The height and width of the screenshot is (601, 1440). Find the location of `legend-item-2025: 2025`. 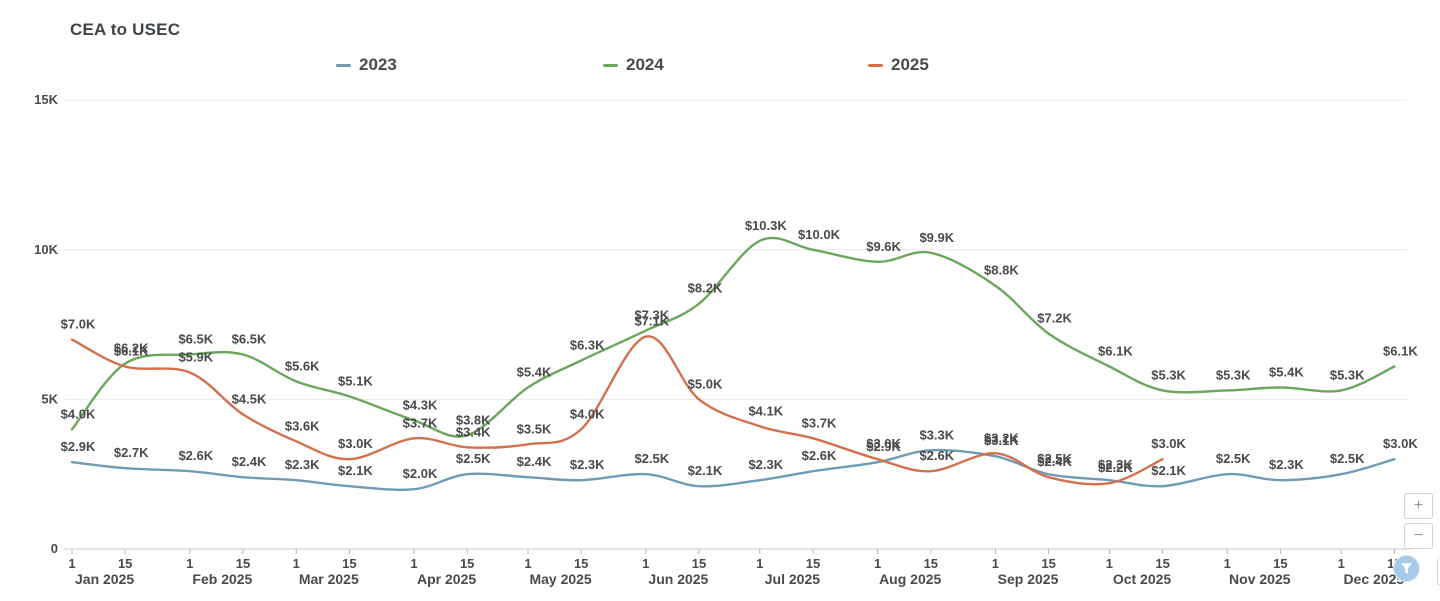

legend-item-2025: 2025 is located at coordinates (898, 65).